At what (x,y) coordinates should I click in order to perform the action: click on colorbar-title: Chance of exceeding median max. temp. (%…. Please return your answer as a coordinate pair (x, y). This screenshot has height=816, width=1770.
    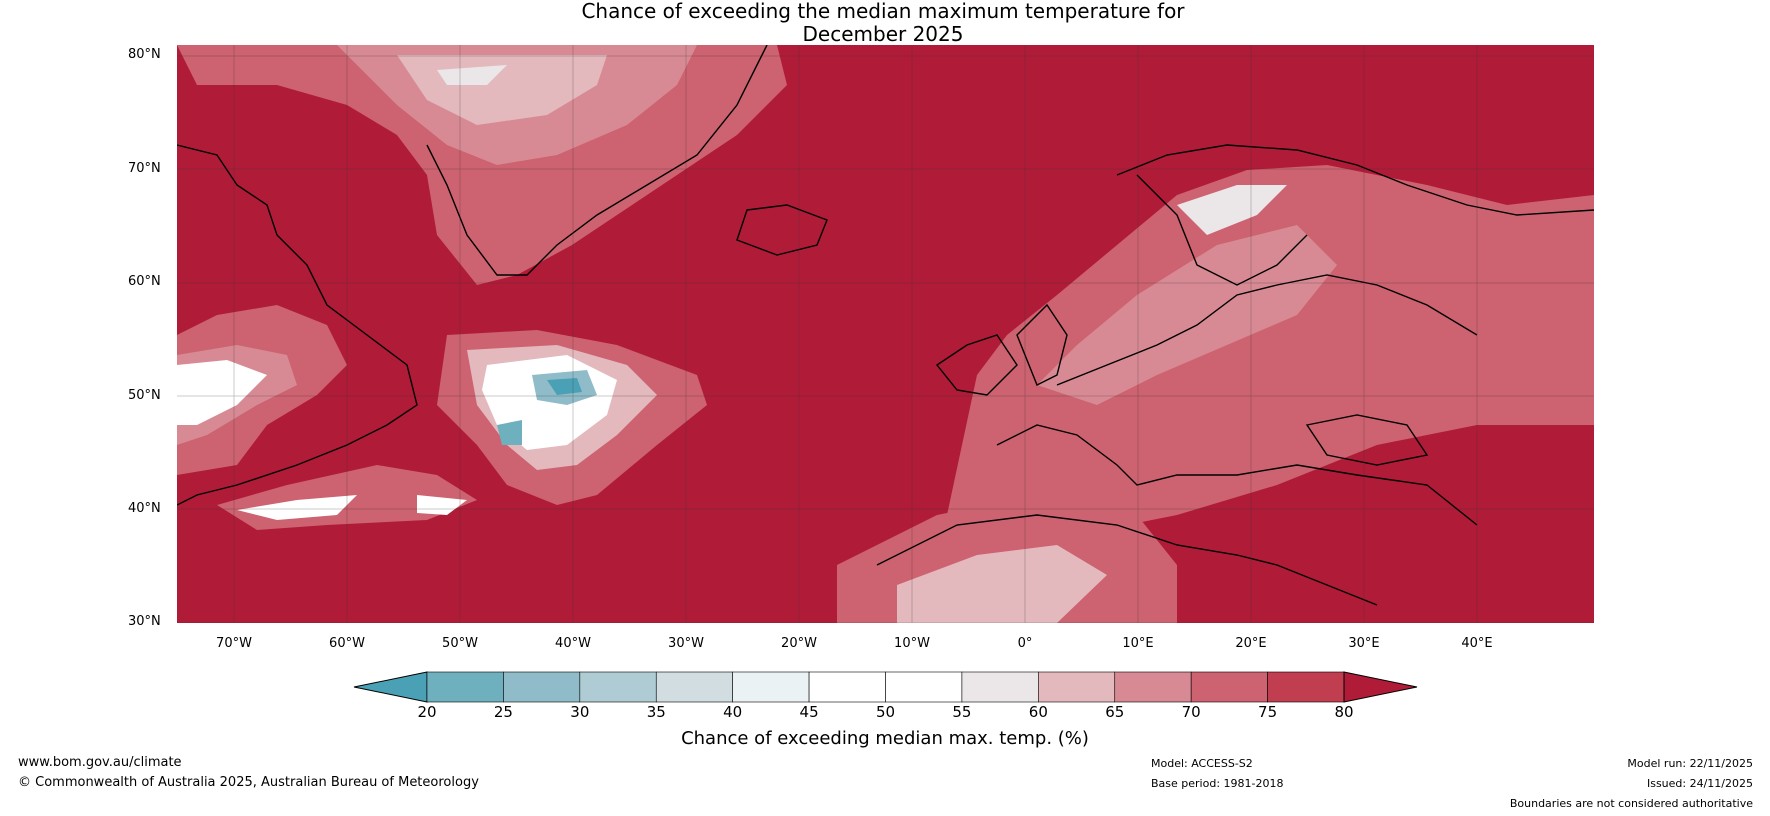
    Looking at the image, I should click on (885, 738).